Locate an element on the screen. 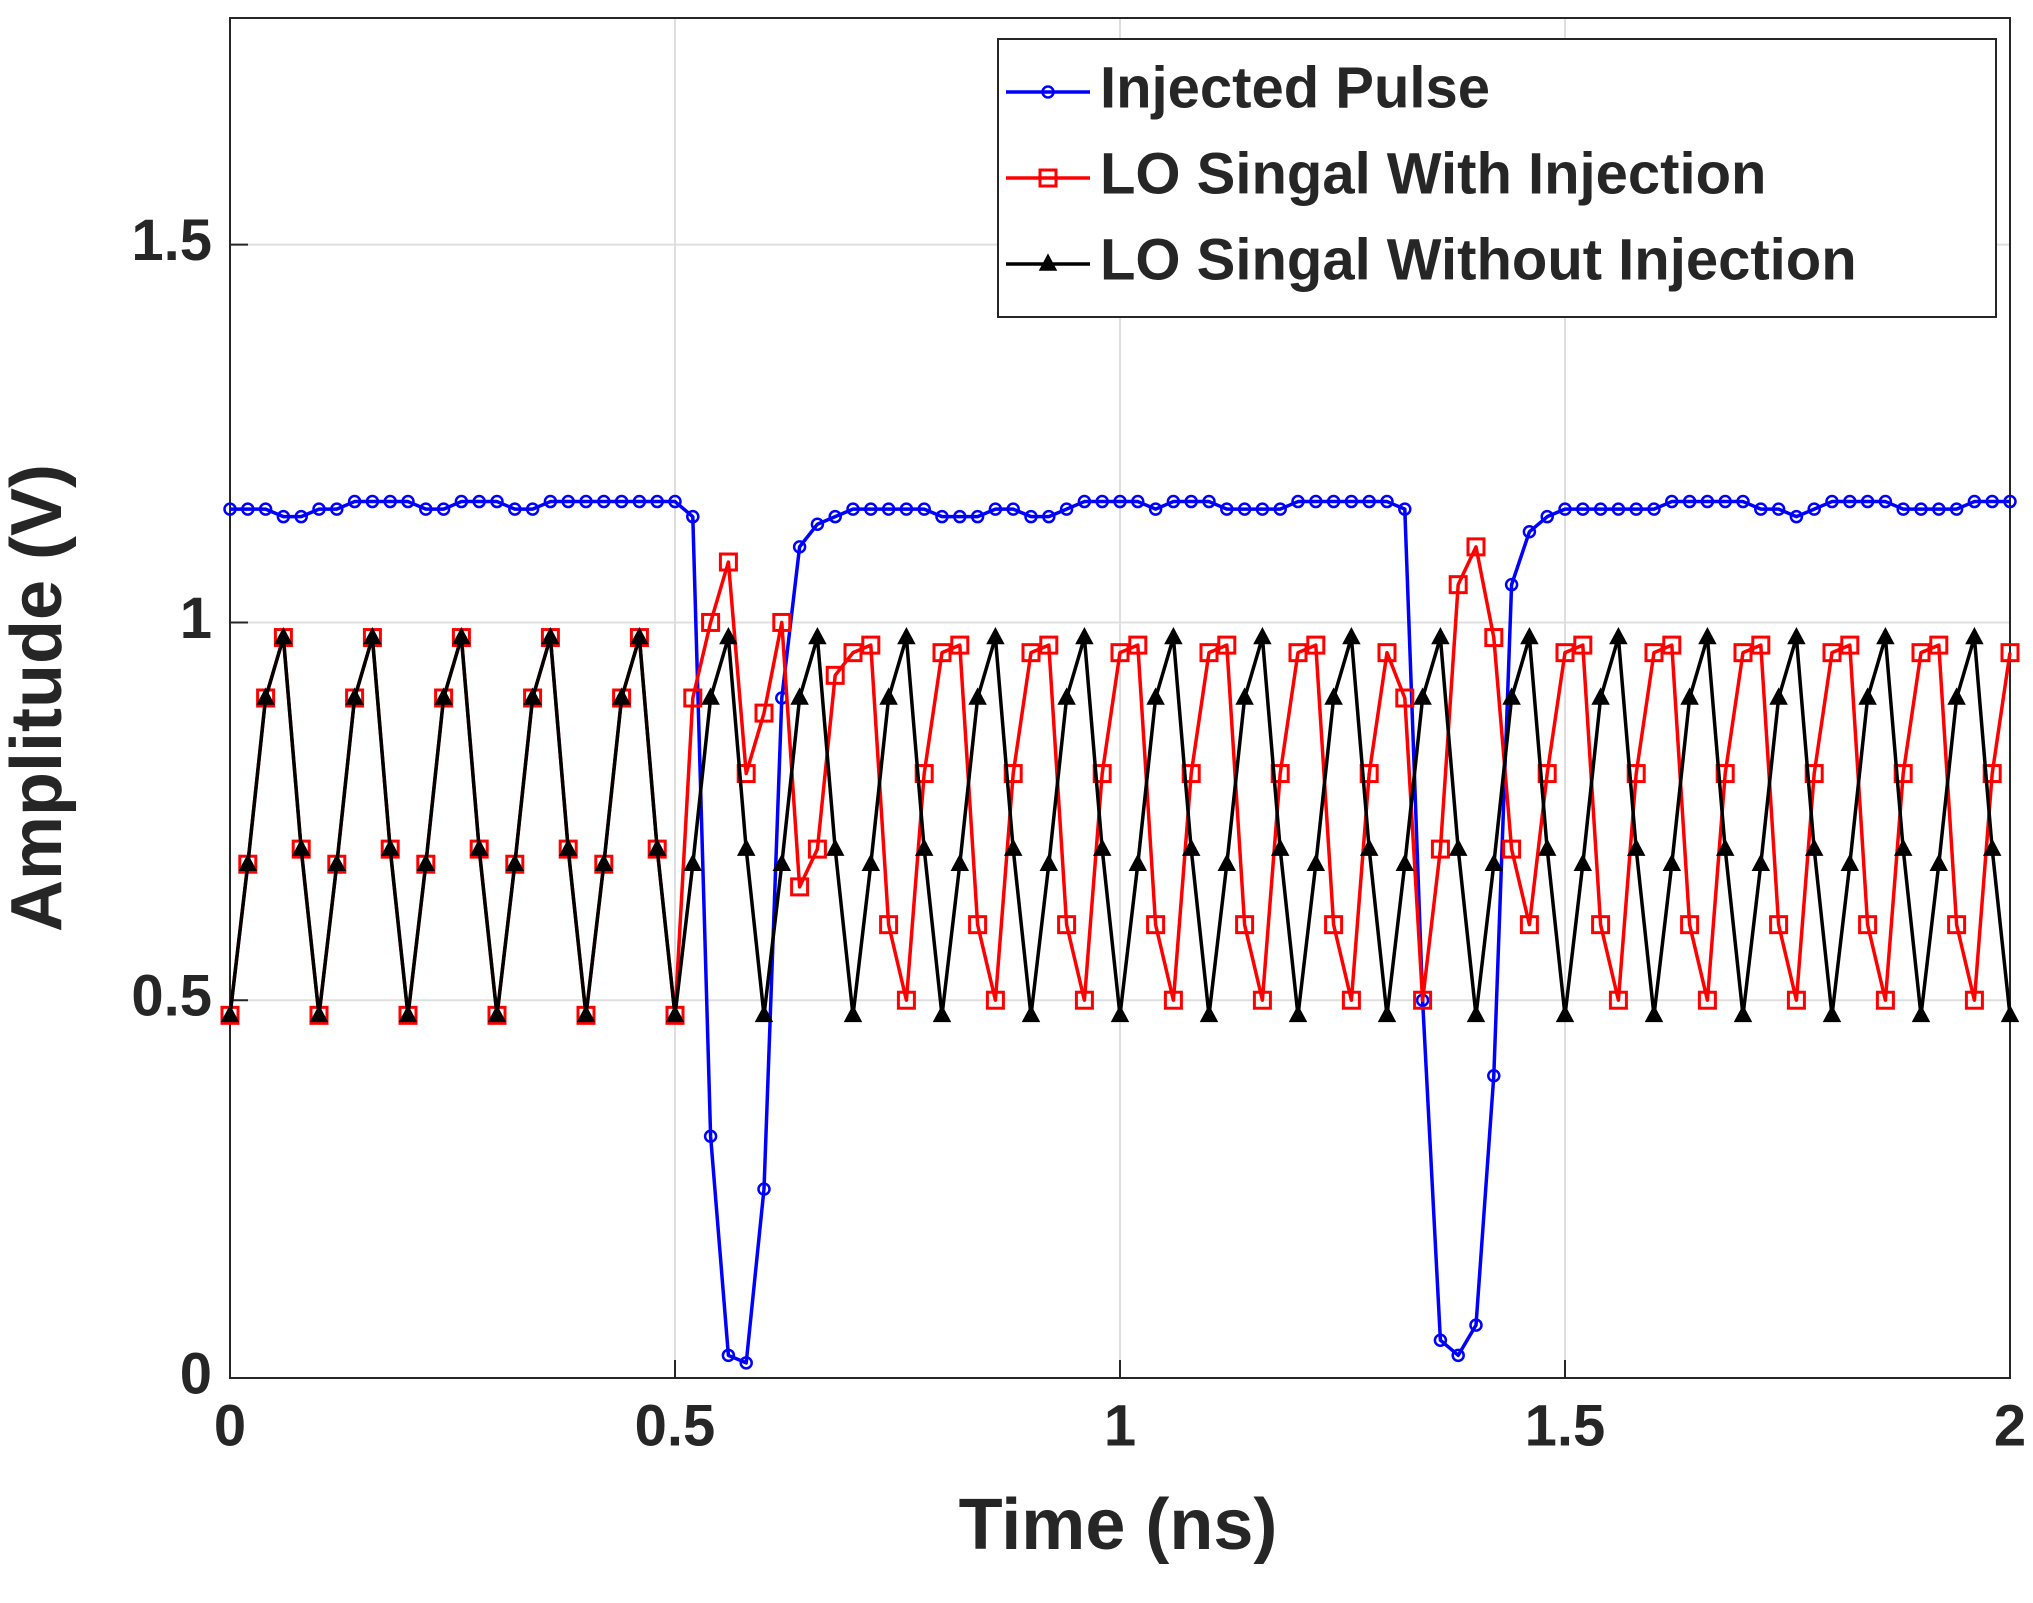 The height and width of the screenshot is (1603, 2033). y-axis-label: Amplitude (V) is located at coordinates (38, 698).